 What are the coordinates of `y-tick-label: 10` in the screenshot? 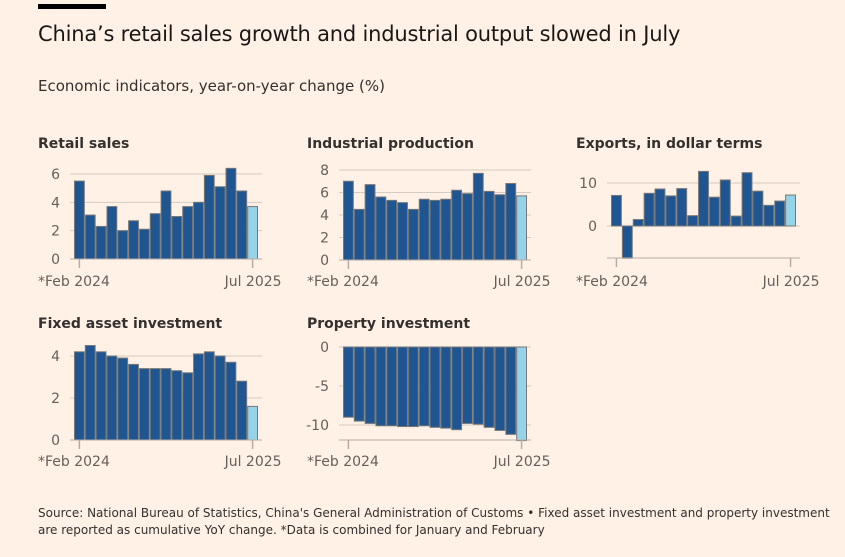 It's located at (588, 184).